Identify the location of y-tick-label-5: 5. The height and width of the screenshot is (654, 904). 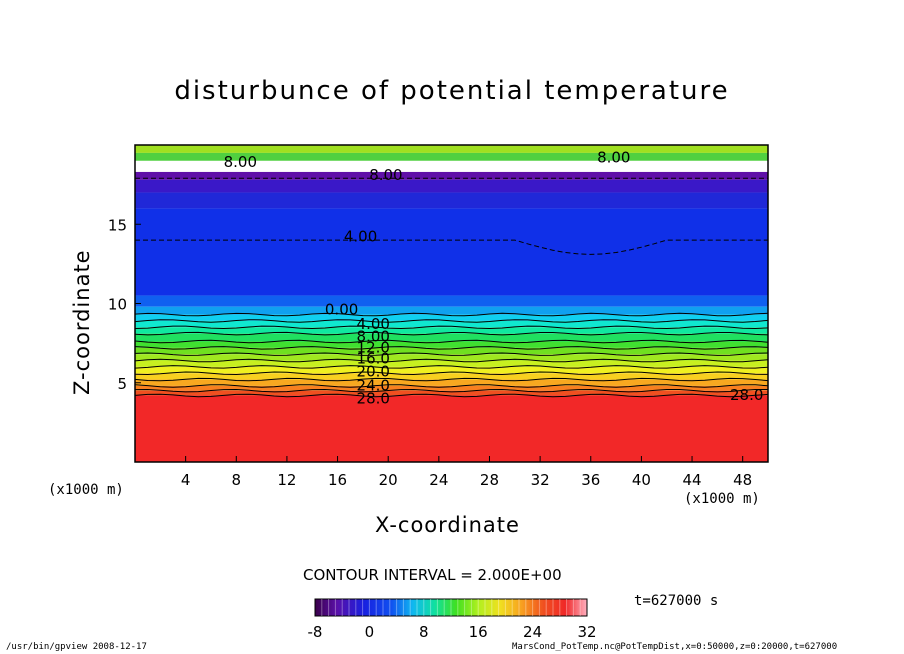
(122, 384).